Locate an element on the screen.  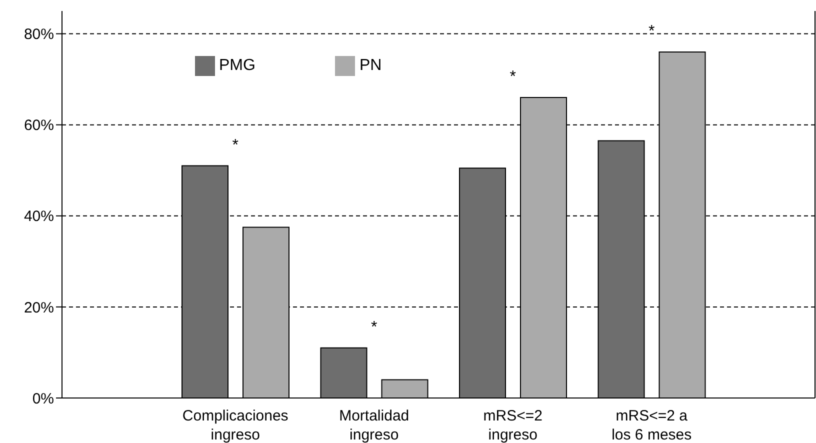
x-tick-label: Complicaciones ingreso is located at coordinates (235, 425).